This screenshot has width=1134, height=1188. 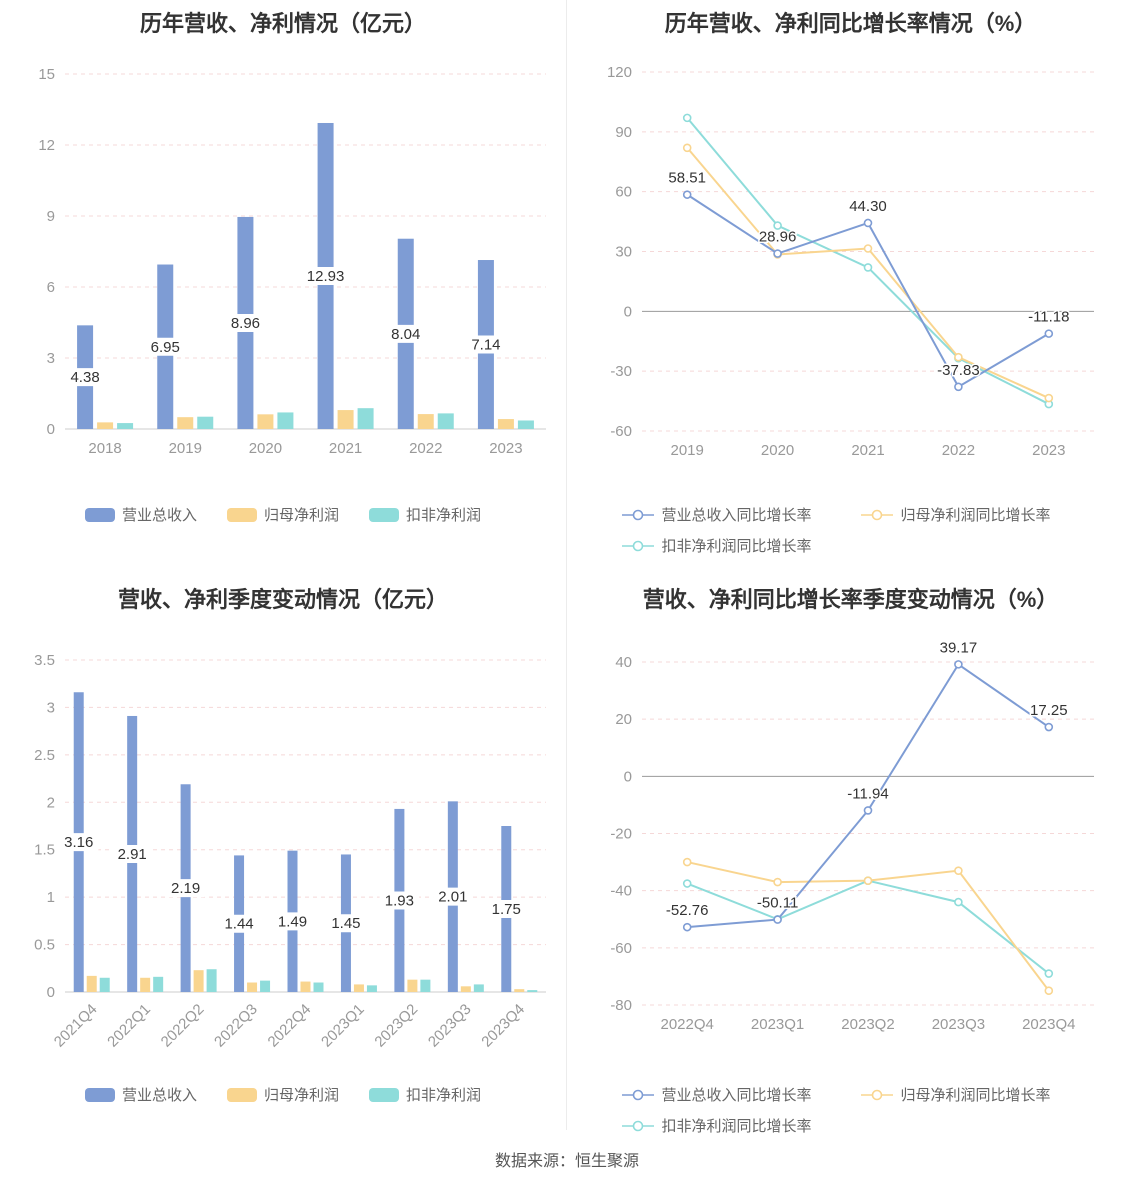 I want to click on svg-text: -50.11, so click(x=777, y=903).